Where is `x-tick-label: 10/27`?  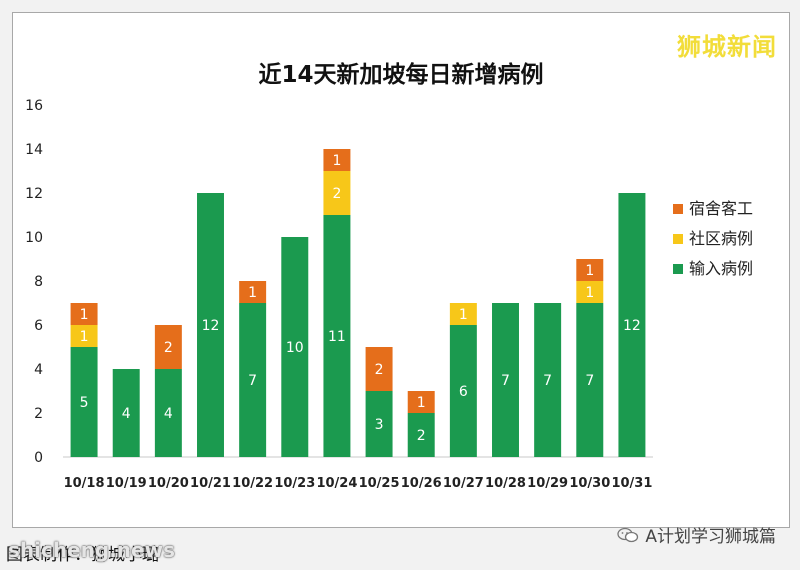
x-tick-label: 10/27 is located at coordinates (463, 483).